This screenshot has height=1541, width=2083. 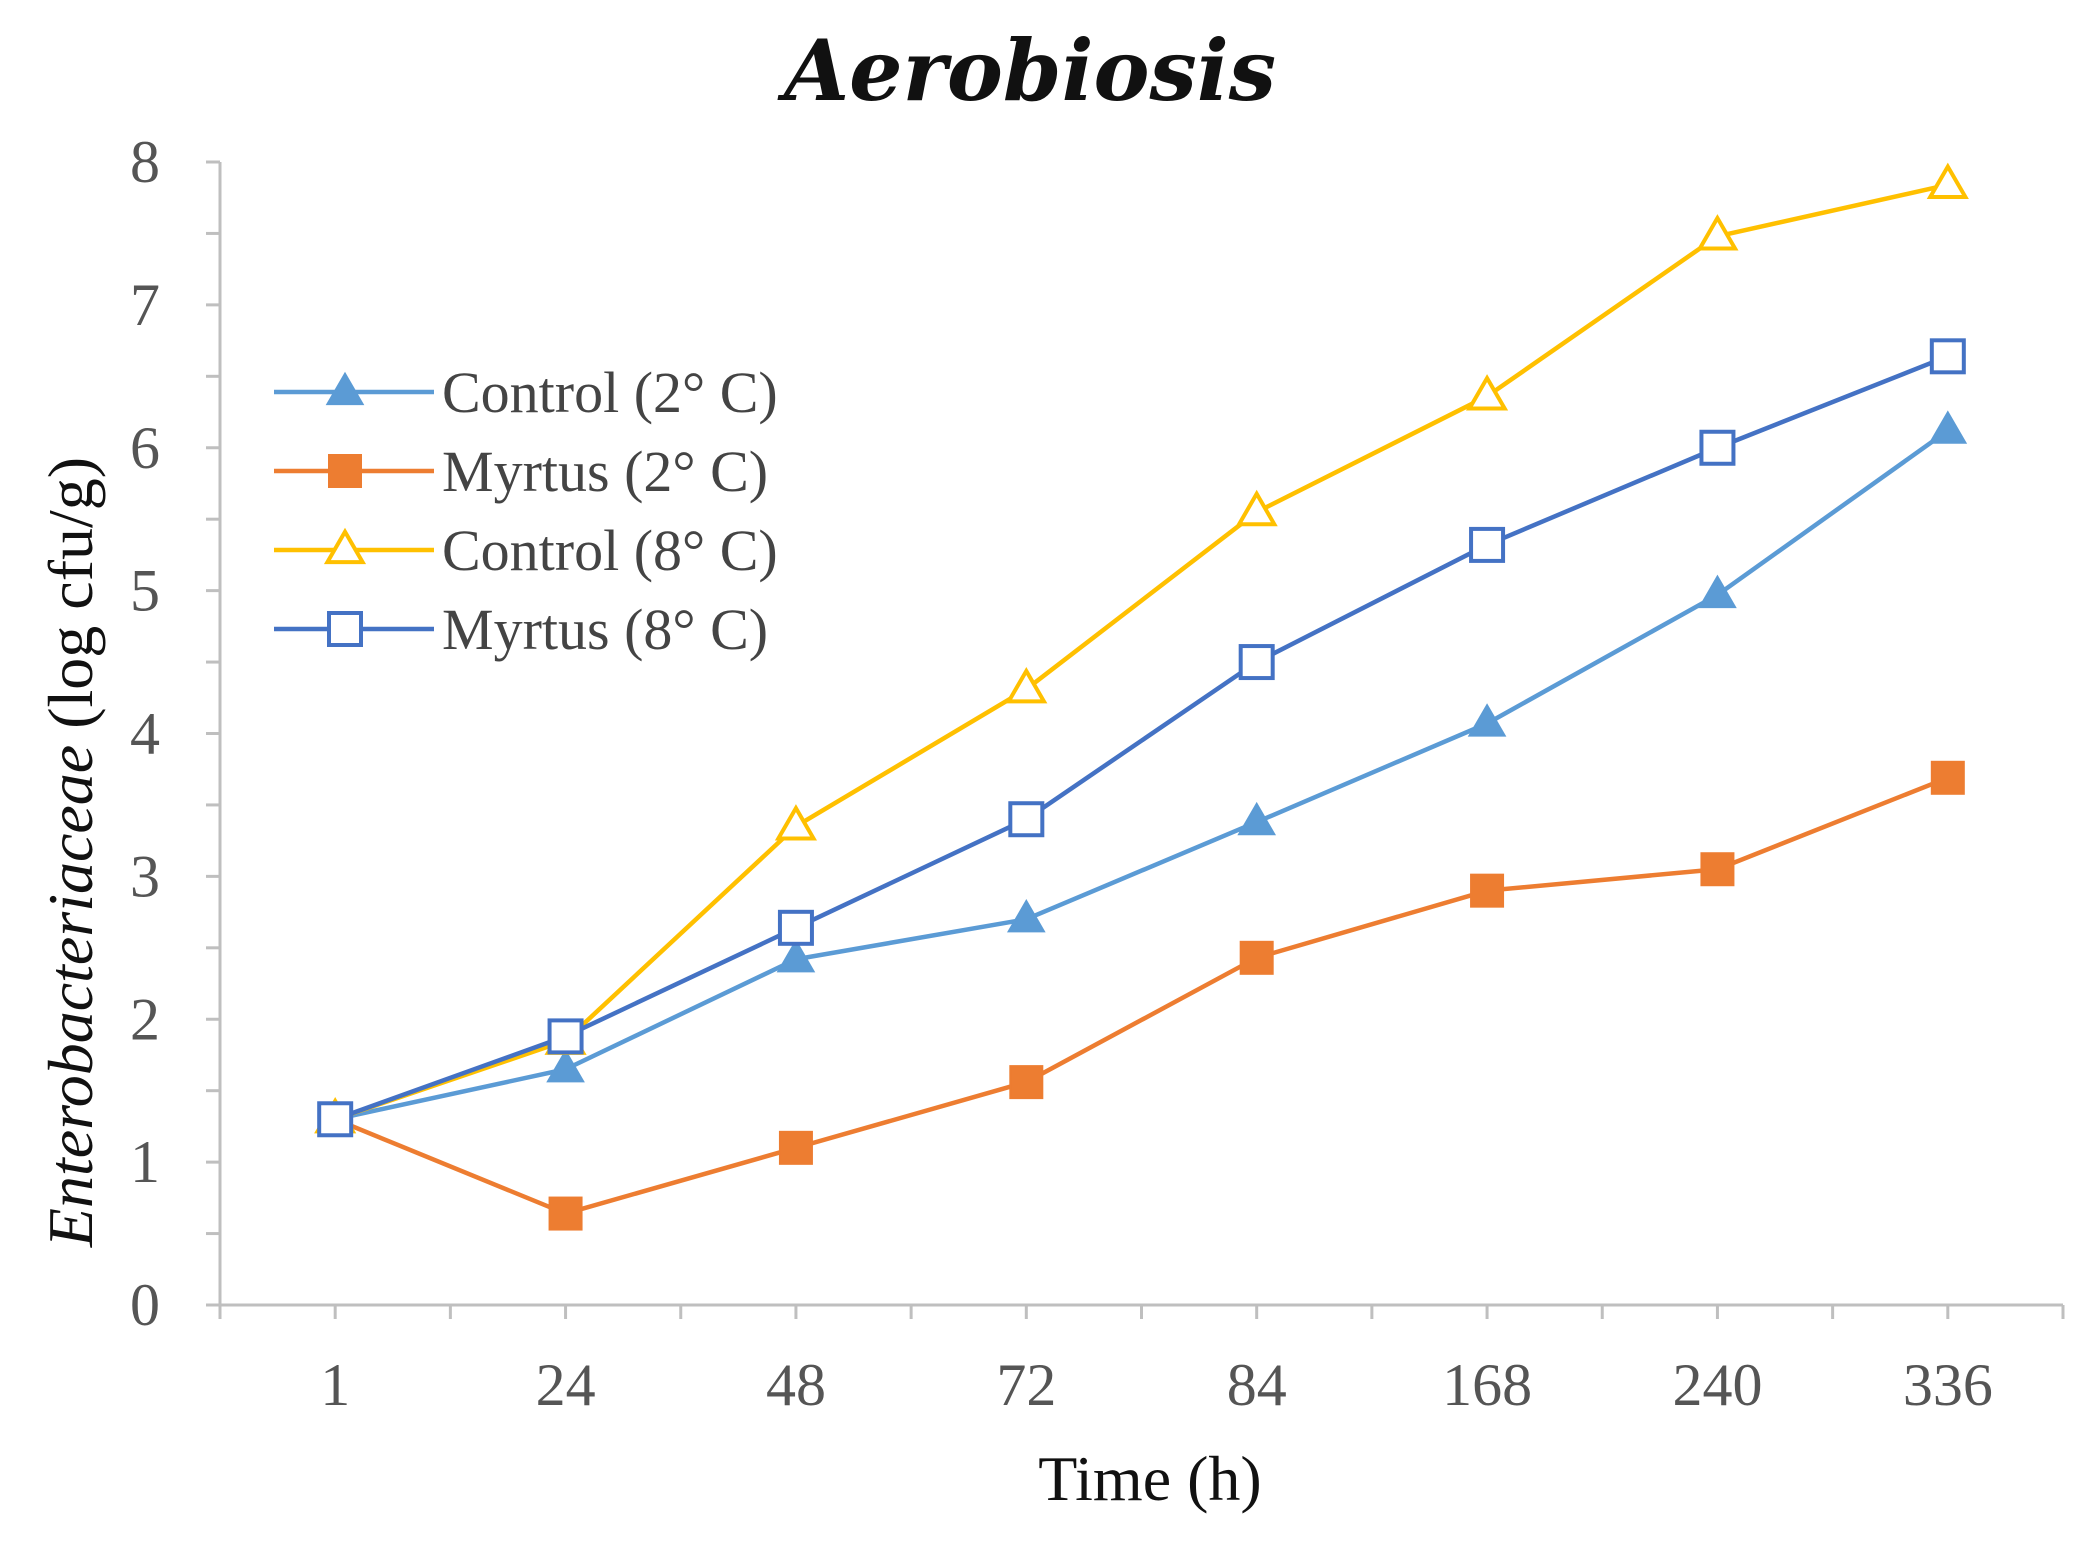 I want to click on x-tick-label: 336, so click(x=1948, y=1385).